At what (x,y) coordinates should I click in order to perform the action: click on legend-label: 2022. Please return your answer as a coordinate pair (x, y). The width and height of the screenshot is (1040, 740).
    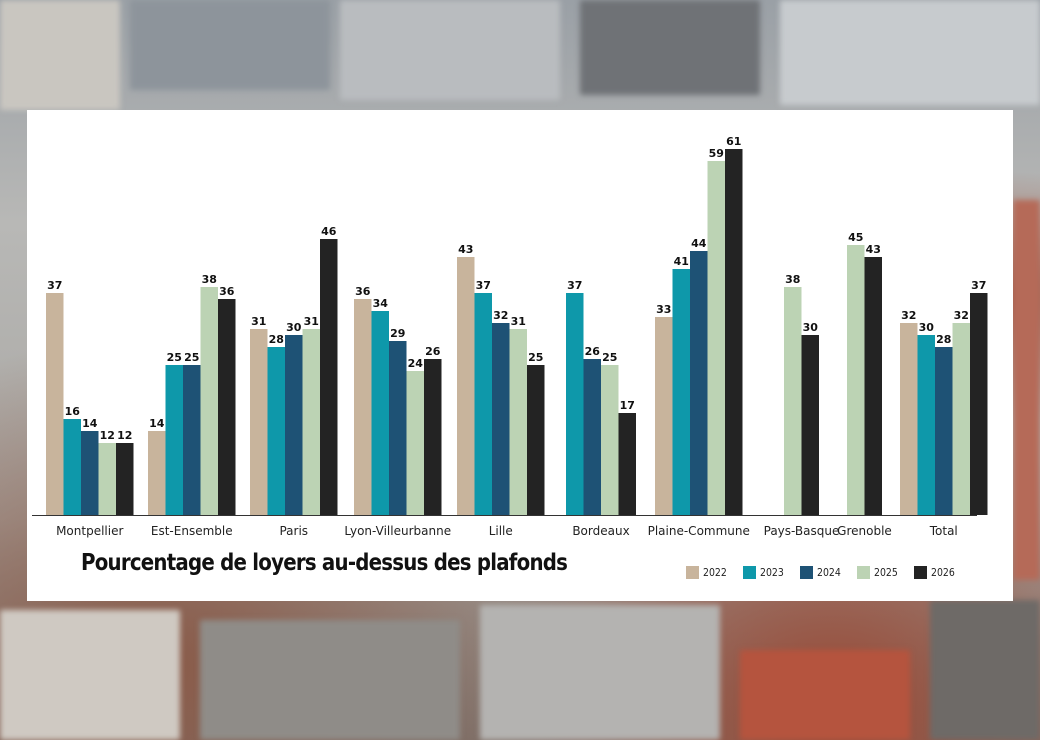
    Looking at the image, I should click on (715, 572).